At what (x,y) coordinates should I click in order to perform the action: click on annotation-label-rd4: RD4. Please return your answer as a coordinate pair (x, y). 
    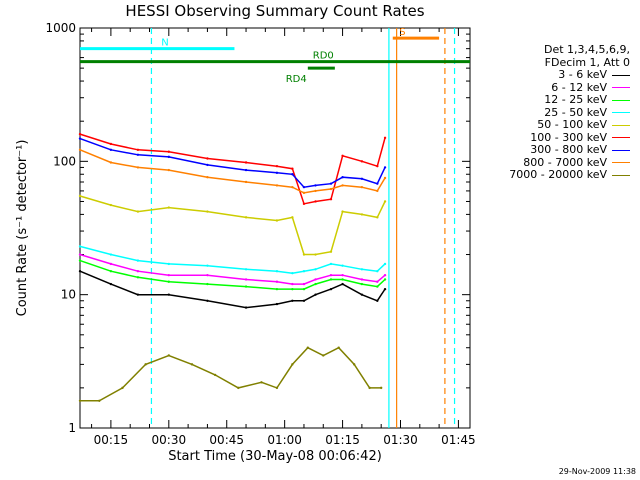
    Looking at the image, I should click on (296, 79).